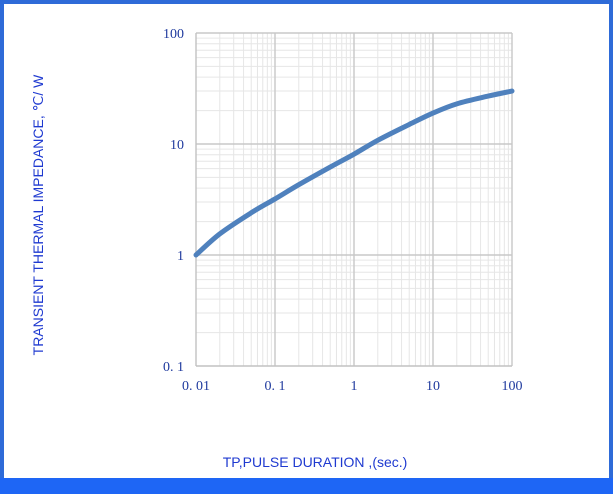 The width and height of the screenshot is (613, 494). I want to click on x-tick-label: 0. 1, so click(275, 386).